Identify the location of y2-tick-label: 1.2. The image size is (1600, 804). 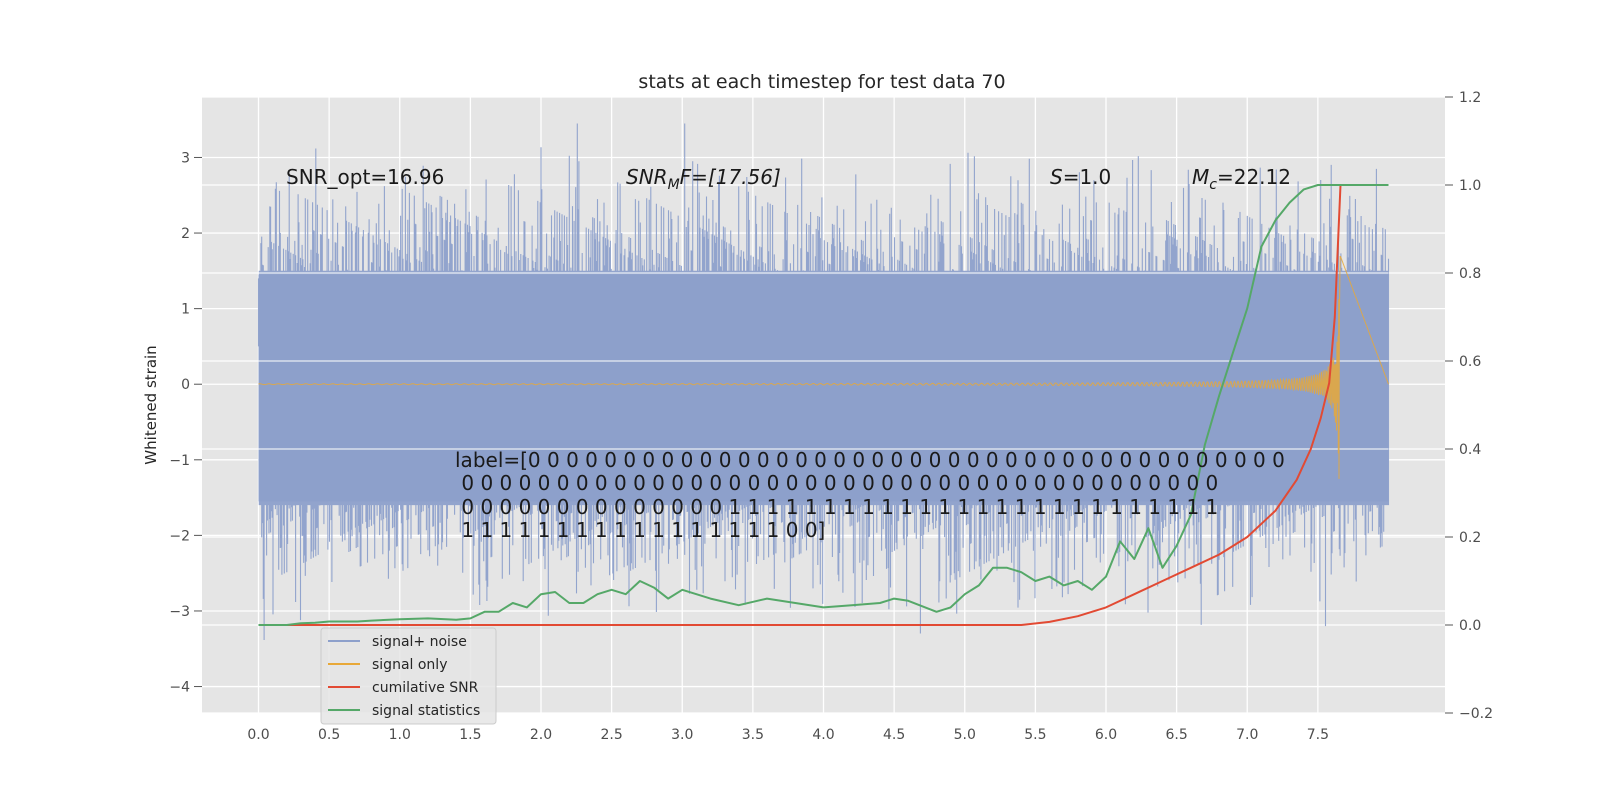
(1470, 98).